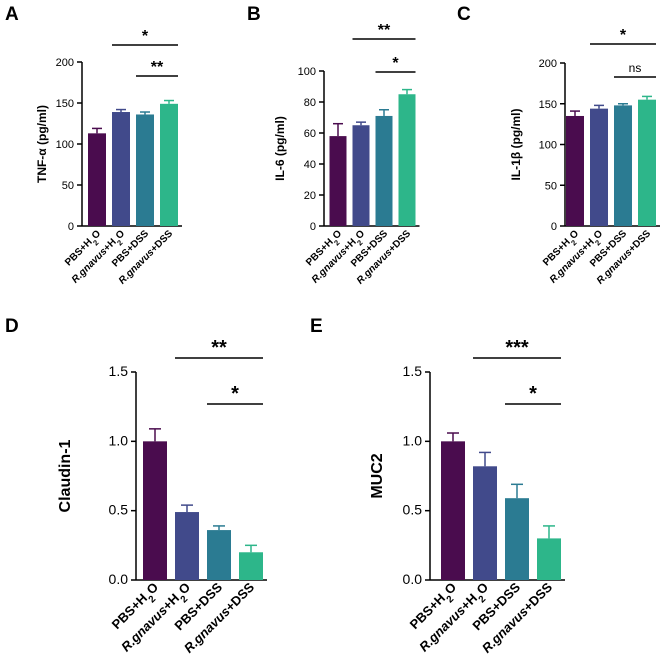 The height and width of the screenshot is (666, 669). What do you see at coordinates (516, 145) in the screenshot?
I see `y-axis-label: IL-1β (pg/ml)` at bounding box center [516, 145].